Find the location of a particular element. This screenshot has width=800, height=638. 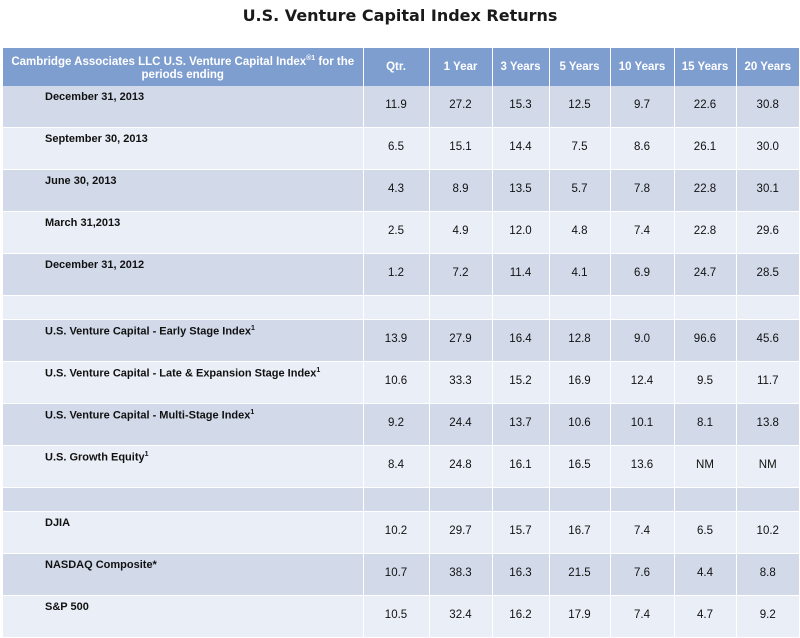

table-cell: 33.3 is located at coordinates (461, 382).